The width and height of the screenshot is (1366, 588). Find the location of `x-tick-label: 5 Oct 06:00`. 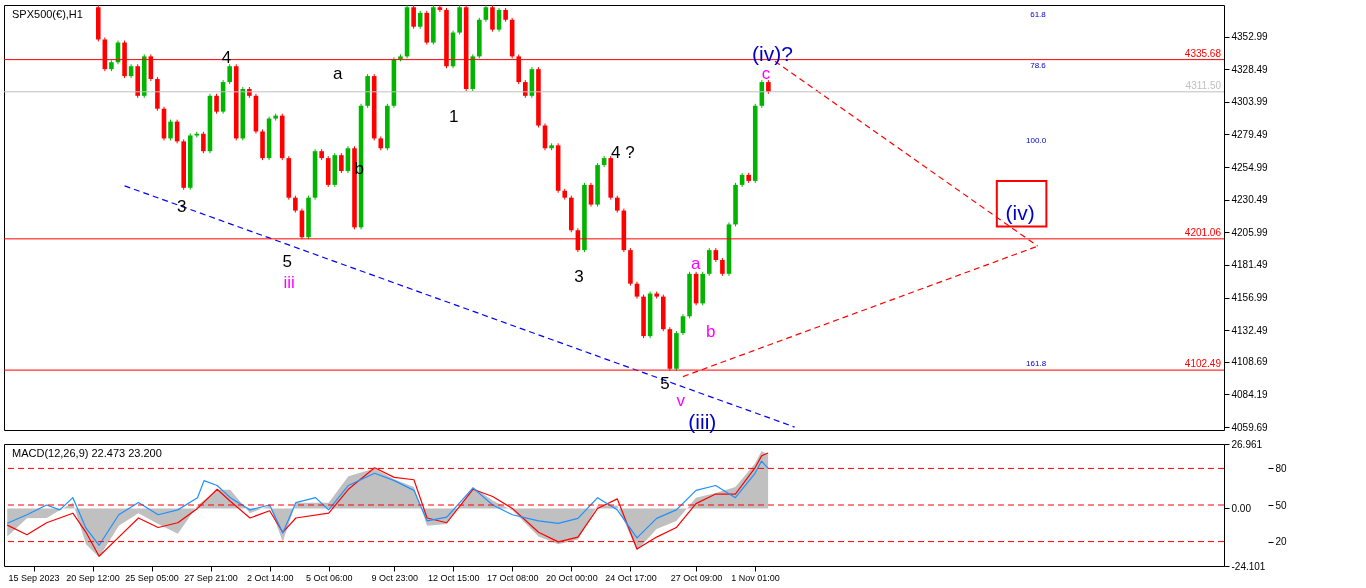

x-tick-label: 5 Oct 06:00 is located at coordinates (329, 577).